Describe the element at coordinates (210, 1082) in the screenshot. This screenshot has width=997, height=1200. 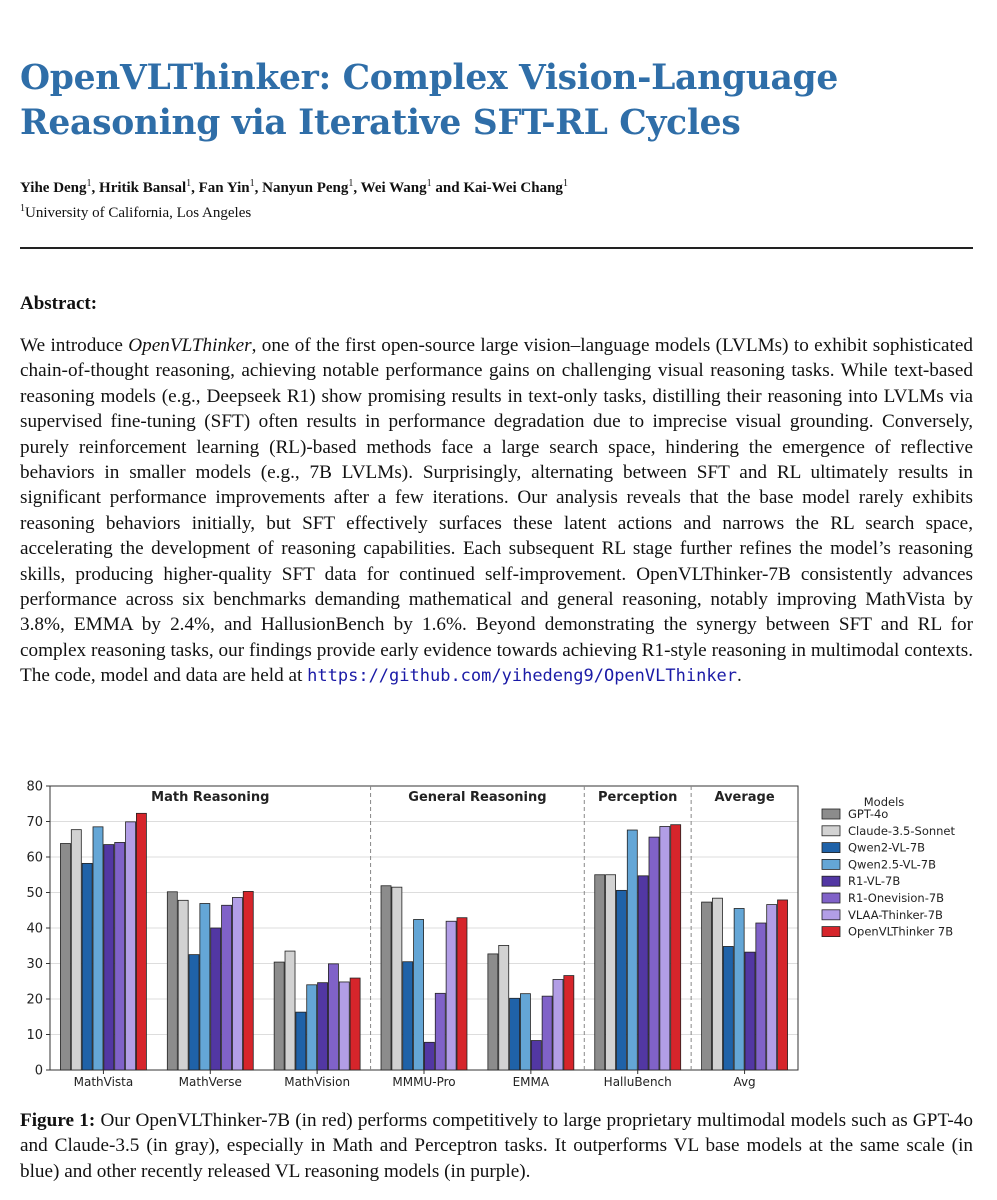
I see `x-tick-label: MathVerse` at that location.